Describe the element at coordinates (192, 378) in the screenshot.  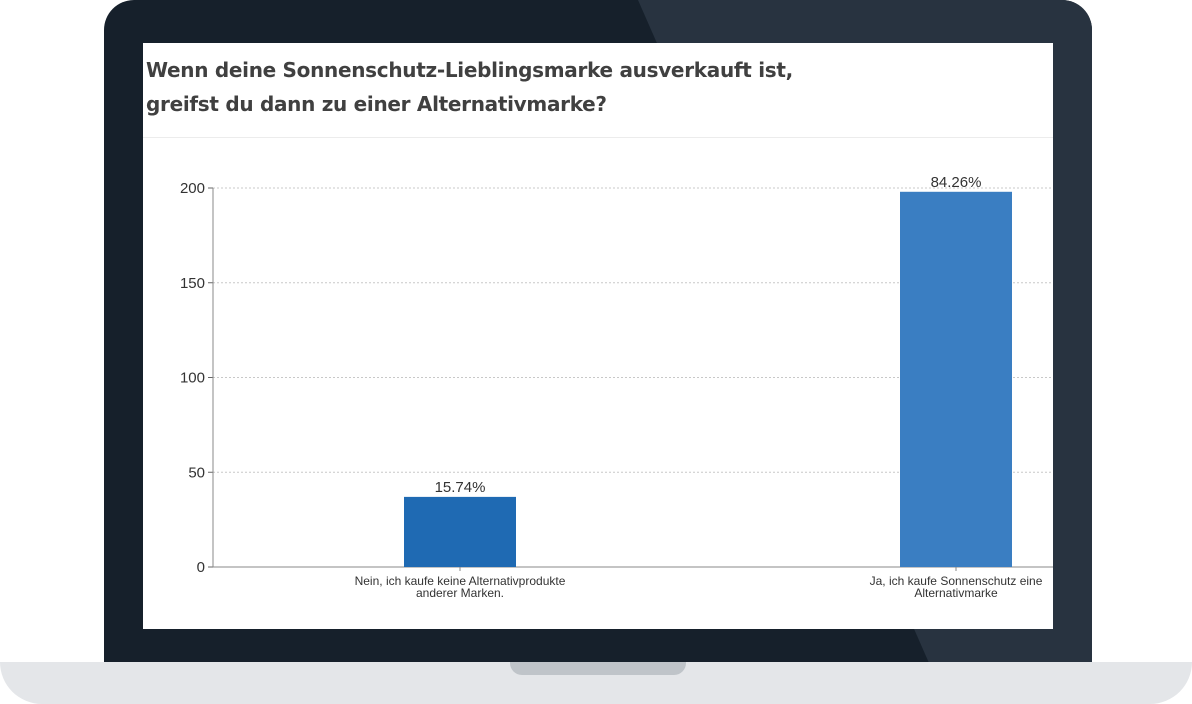
I see `y-tick-label: 100` at that location.